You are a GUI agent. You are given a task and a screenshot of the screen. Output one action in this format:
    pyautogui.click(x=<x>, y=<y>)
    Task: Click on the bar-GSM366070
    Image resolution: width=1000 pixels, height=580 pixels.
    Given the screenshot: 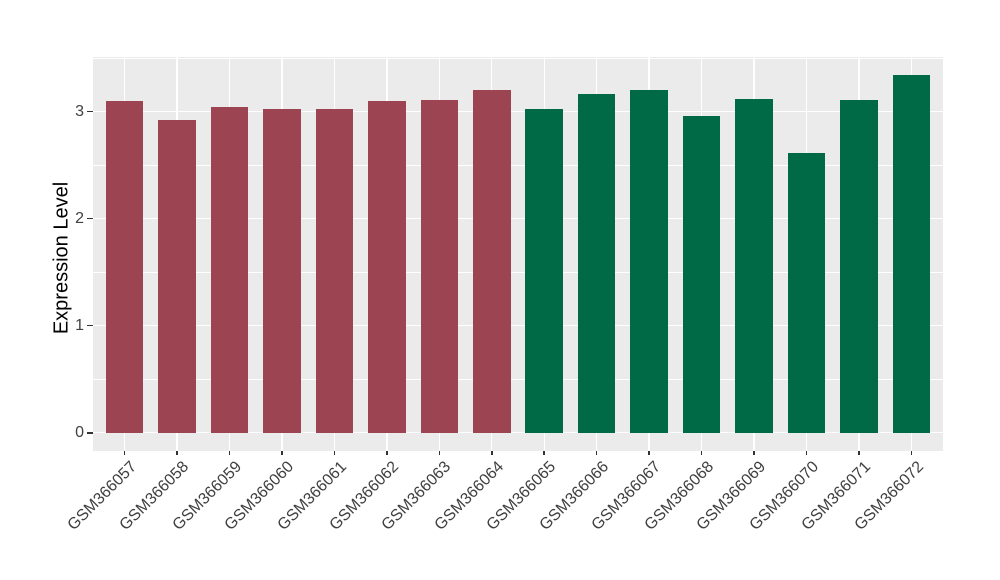 What is the action you would take?
    pyautogui.click(x=806, y=293)
    